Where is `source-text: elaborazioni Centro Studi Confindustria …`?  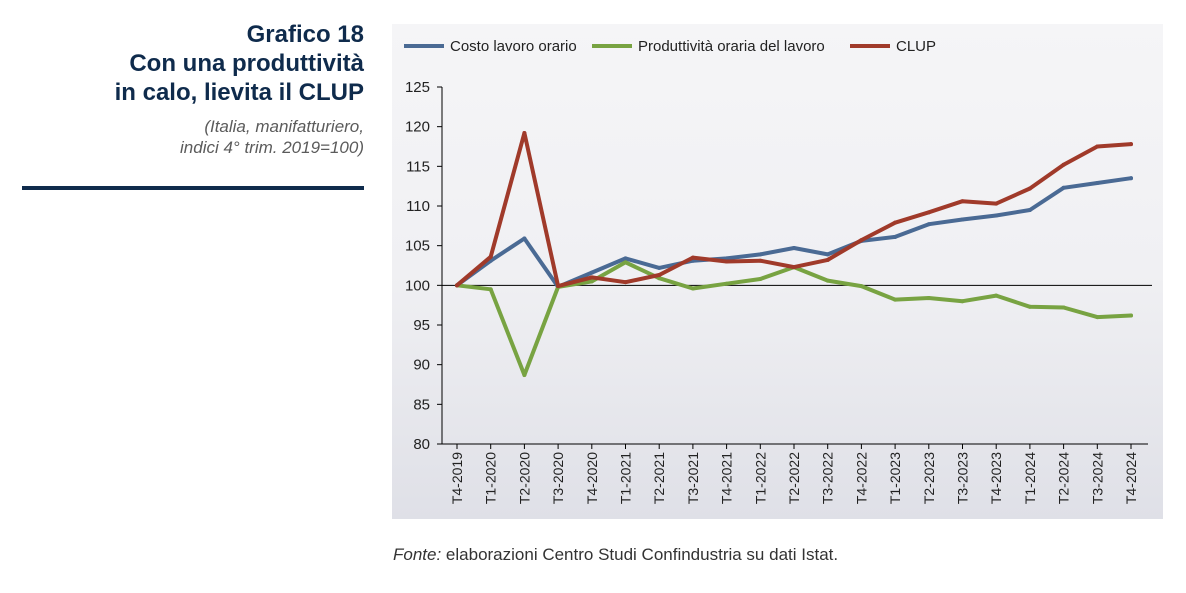
source-text: elaborazioni Centro Studi Confindustria … is located at coordinates (640, 554).